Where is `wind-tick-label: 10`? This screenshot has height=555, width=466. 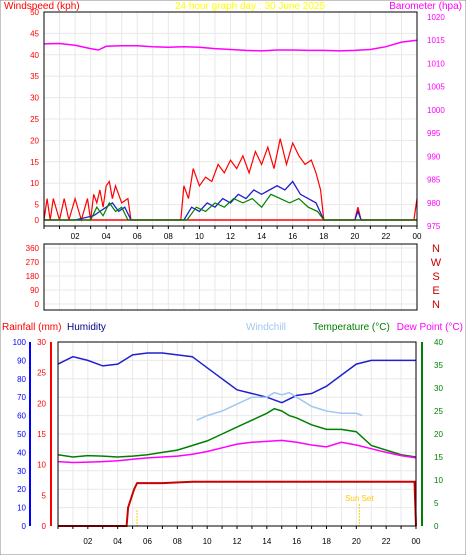
wind-tick-label: 10 is located at coordinates (34, 183).